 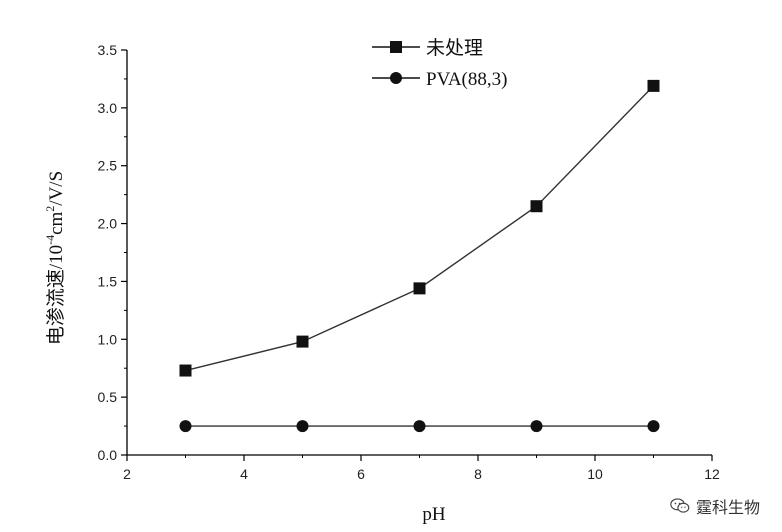 I want to click on y-axis-title: 电渗流速/10-4cm2/V/S, so click(x=55, y=258).